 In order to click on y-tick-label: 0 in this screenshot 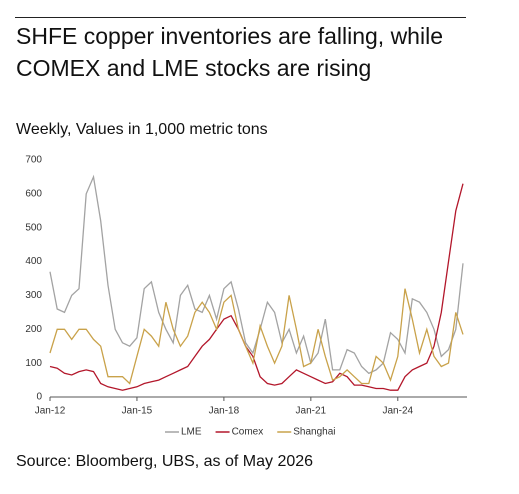, I will do `click(39, 397)`.